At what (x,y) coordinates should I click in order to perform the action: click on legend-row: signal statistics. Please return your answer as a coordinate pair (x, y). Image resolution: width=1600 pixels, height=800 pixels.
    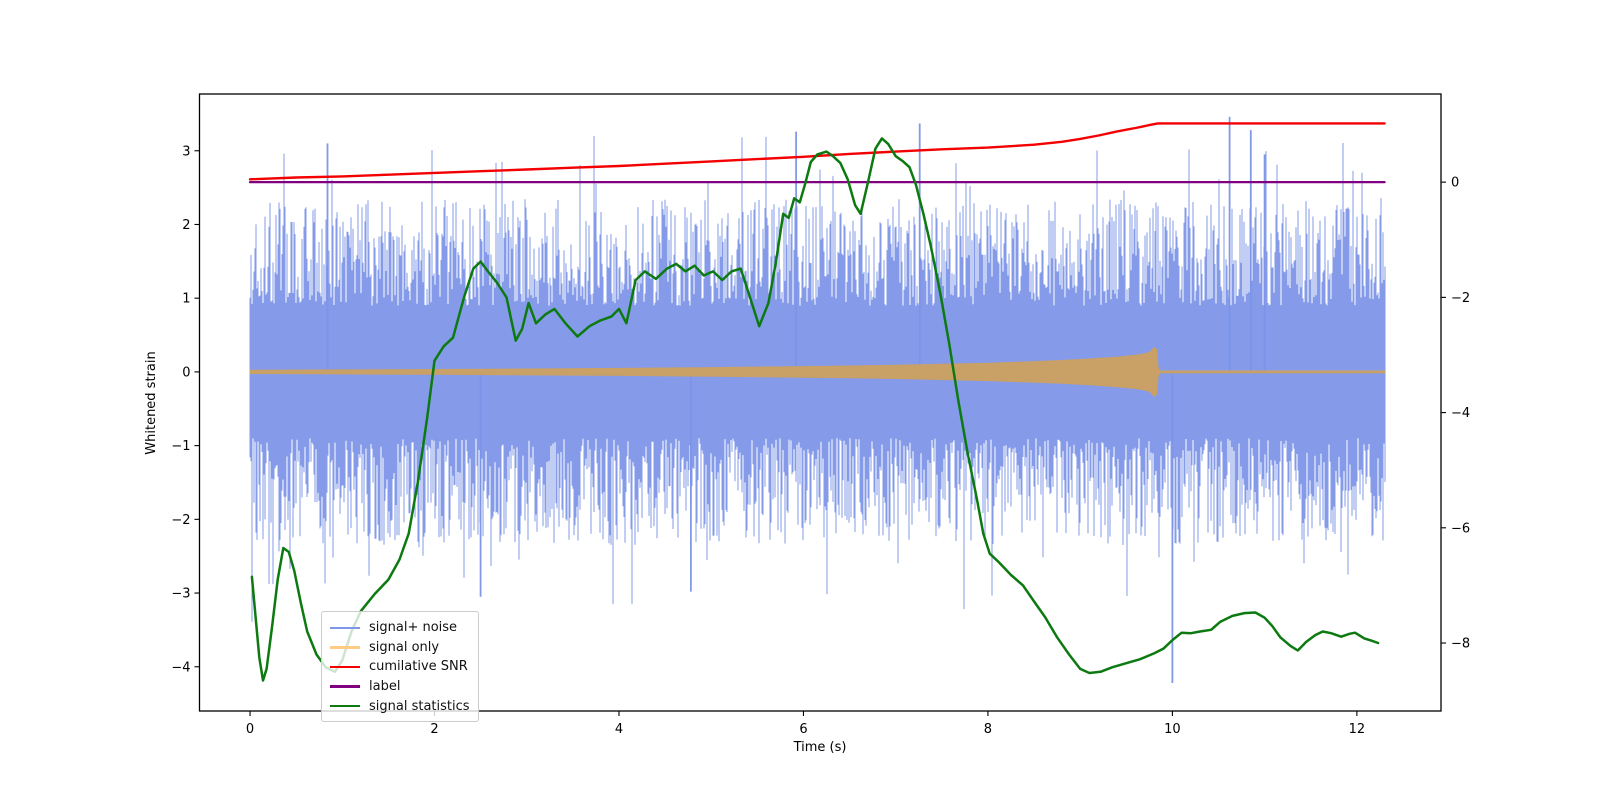
    Looking at the image, I should click on (400, 706).